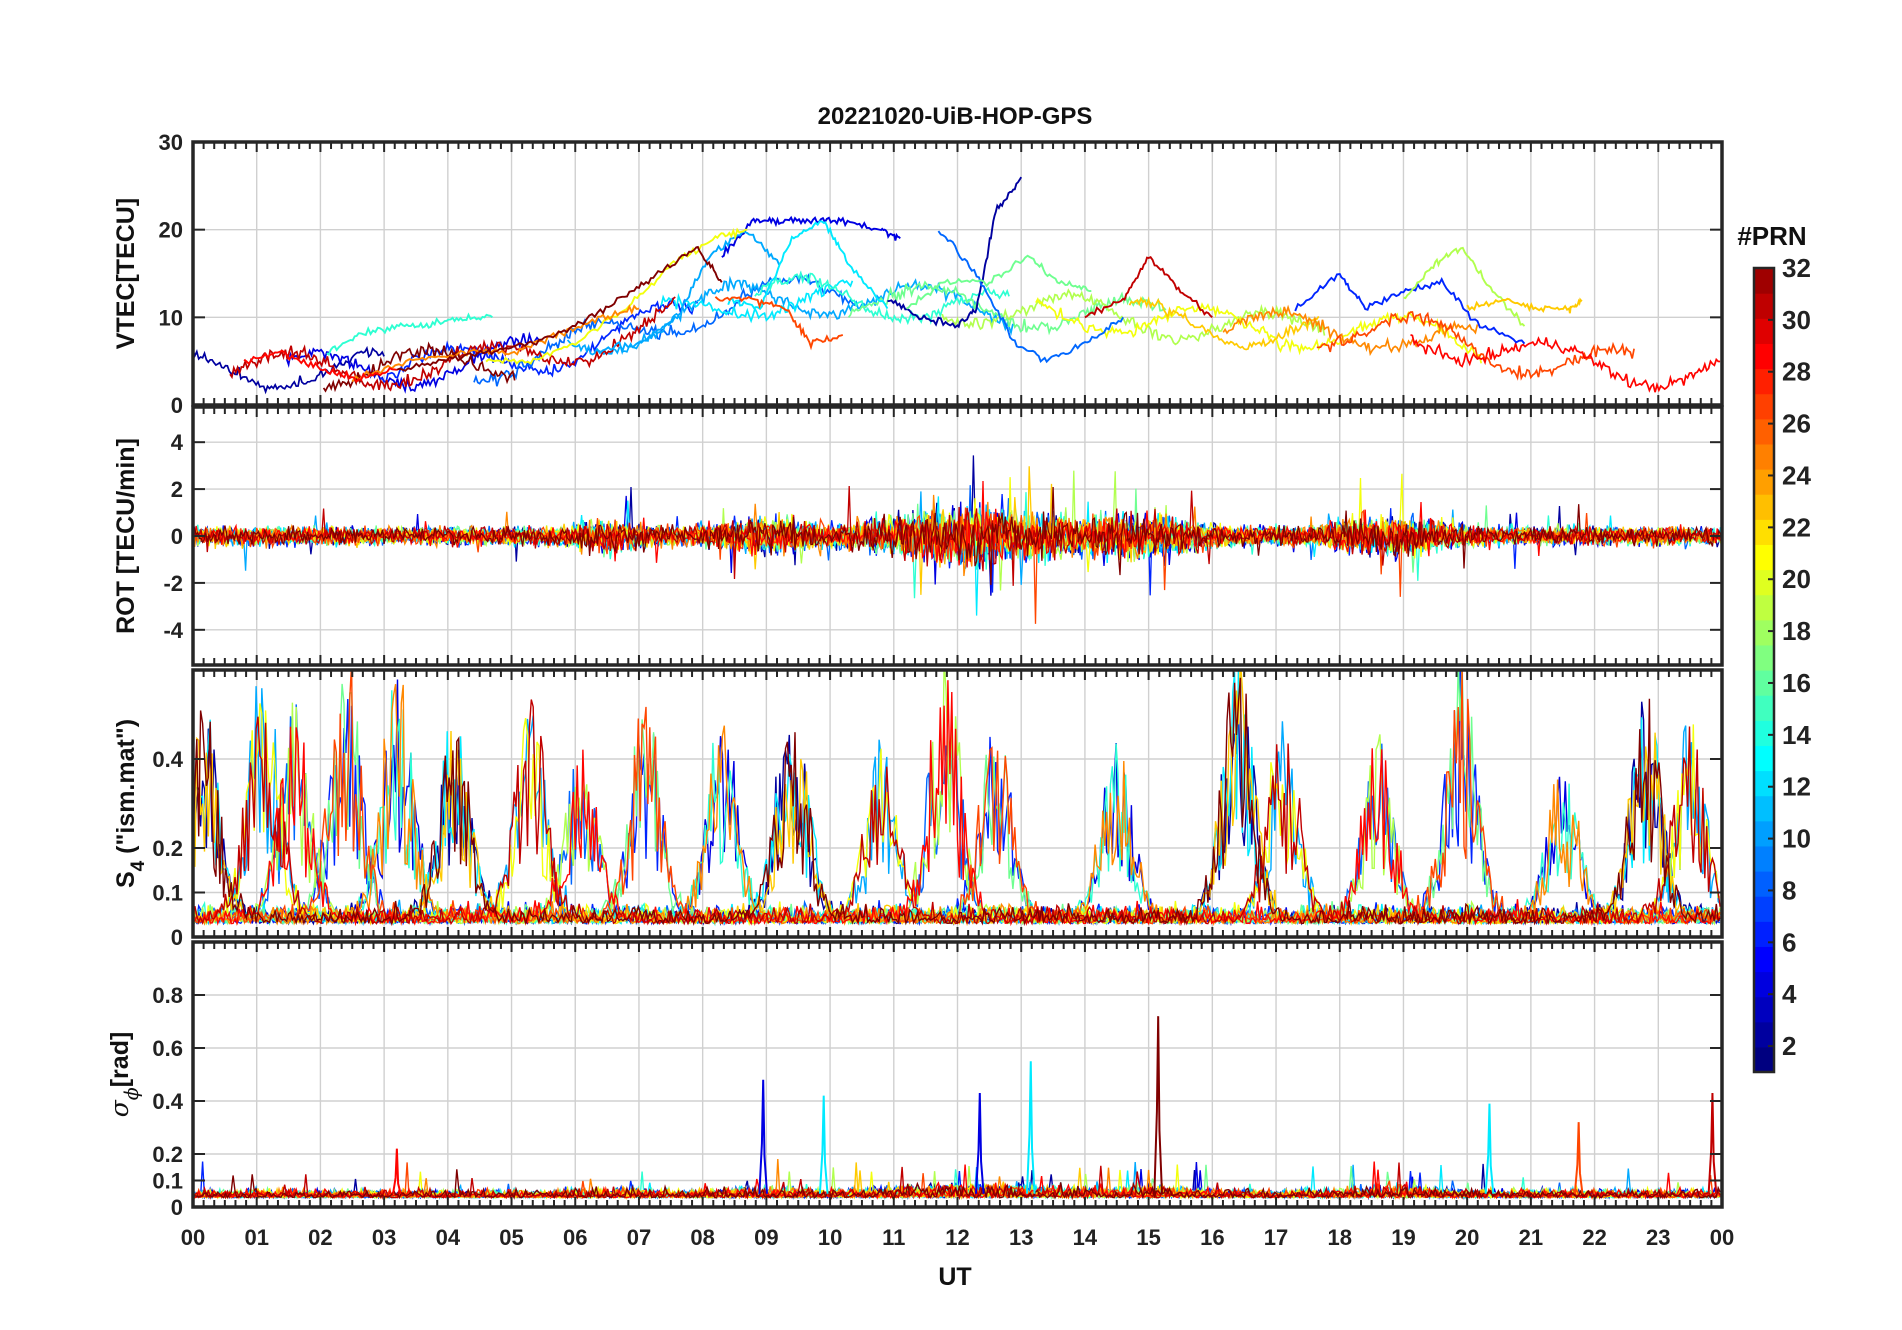  I want to click on x-tick-label: 11, so click(893, 1237).